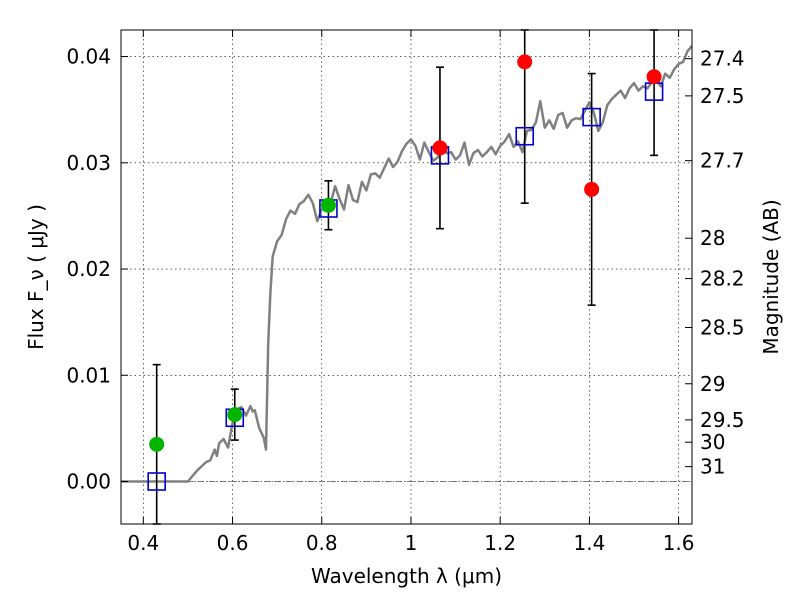 The width and height of the screenshot is (800, 600). What do you see at coordinates (712, 384) in the screenshot?
I see `right-tick-label: 29` at bounding box center [712, 384].